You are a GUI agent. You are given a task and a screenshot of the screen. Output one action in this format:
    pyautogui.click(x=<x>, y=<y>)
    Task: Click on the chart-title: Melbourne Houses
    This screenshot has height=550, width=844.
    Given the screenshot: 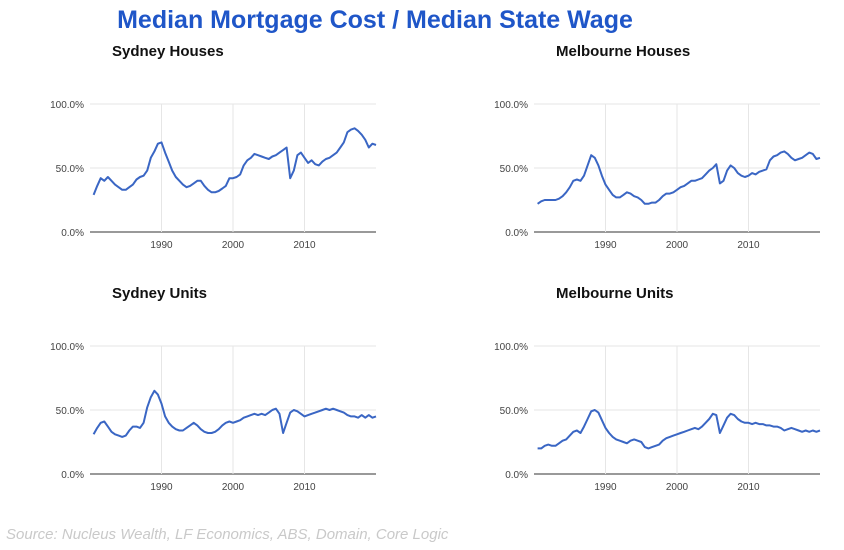 What is the action you would take?
    pyautogui.click(x=623, y=51)
    